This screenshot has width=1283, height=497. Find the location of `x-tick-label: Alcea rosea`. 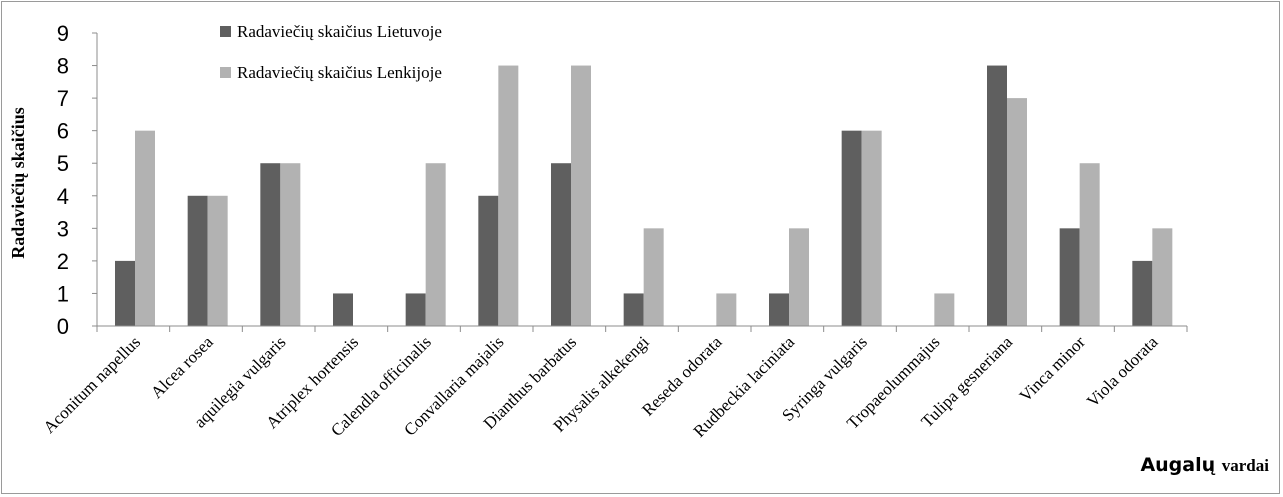

x-tick-label: Alcea rosea is located at coordinates (182, 367).